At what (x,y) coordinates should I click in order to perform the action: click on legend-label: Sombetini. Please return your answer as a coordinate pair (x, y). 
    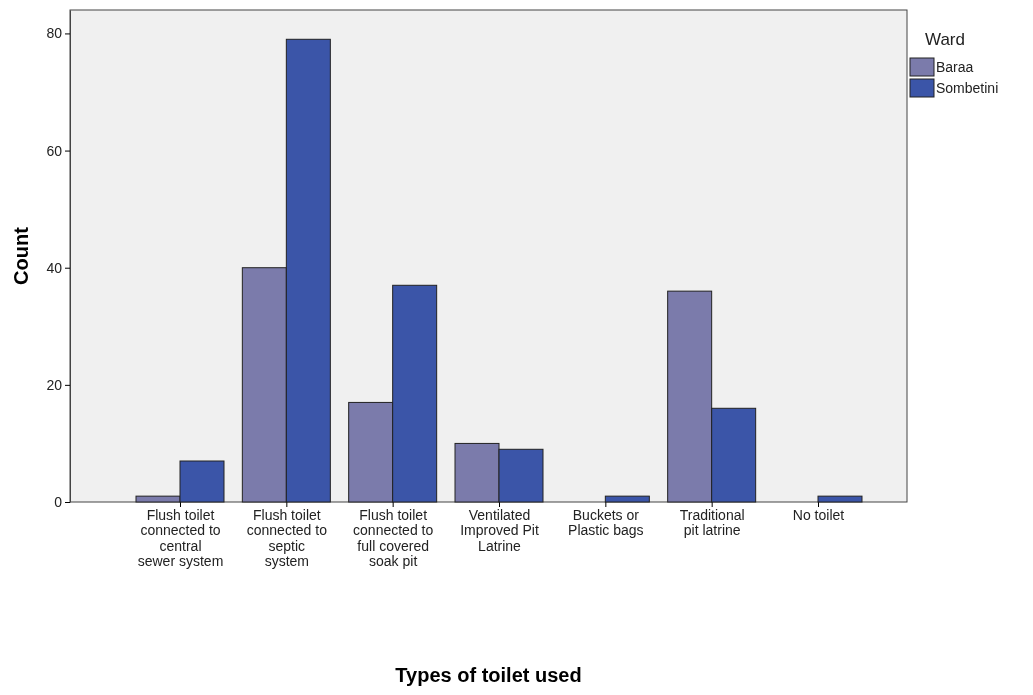
    Looking at the image, I should click on (967, 88).